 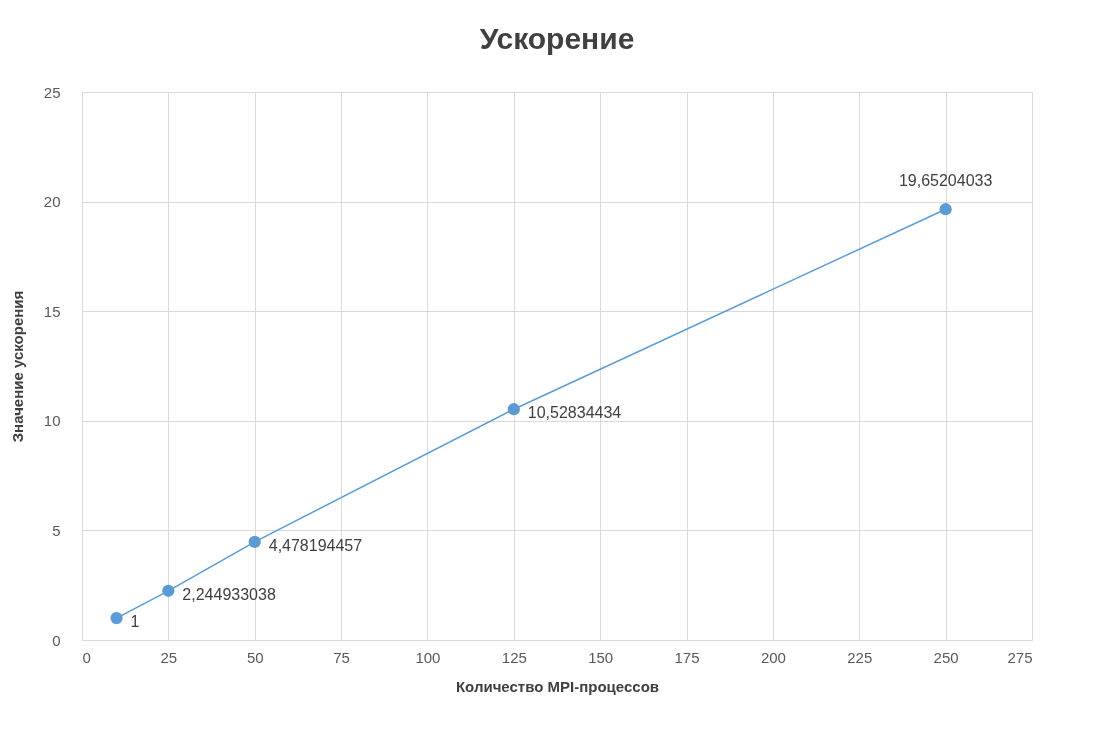 What do you see at coordinates (860, 657) in the screenshot?
I see `x-tick-label: 225` at bounding box center [860, 657].